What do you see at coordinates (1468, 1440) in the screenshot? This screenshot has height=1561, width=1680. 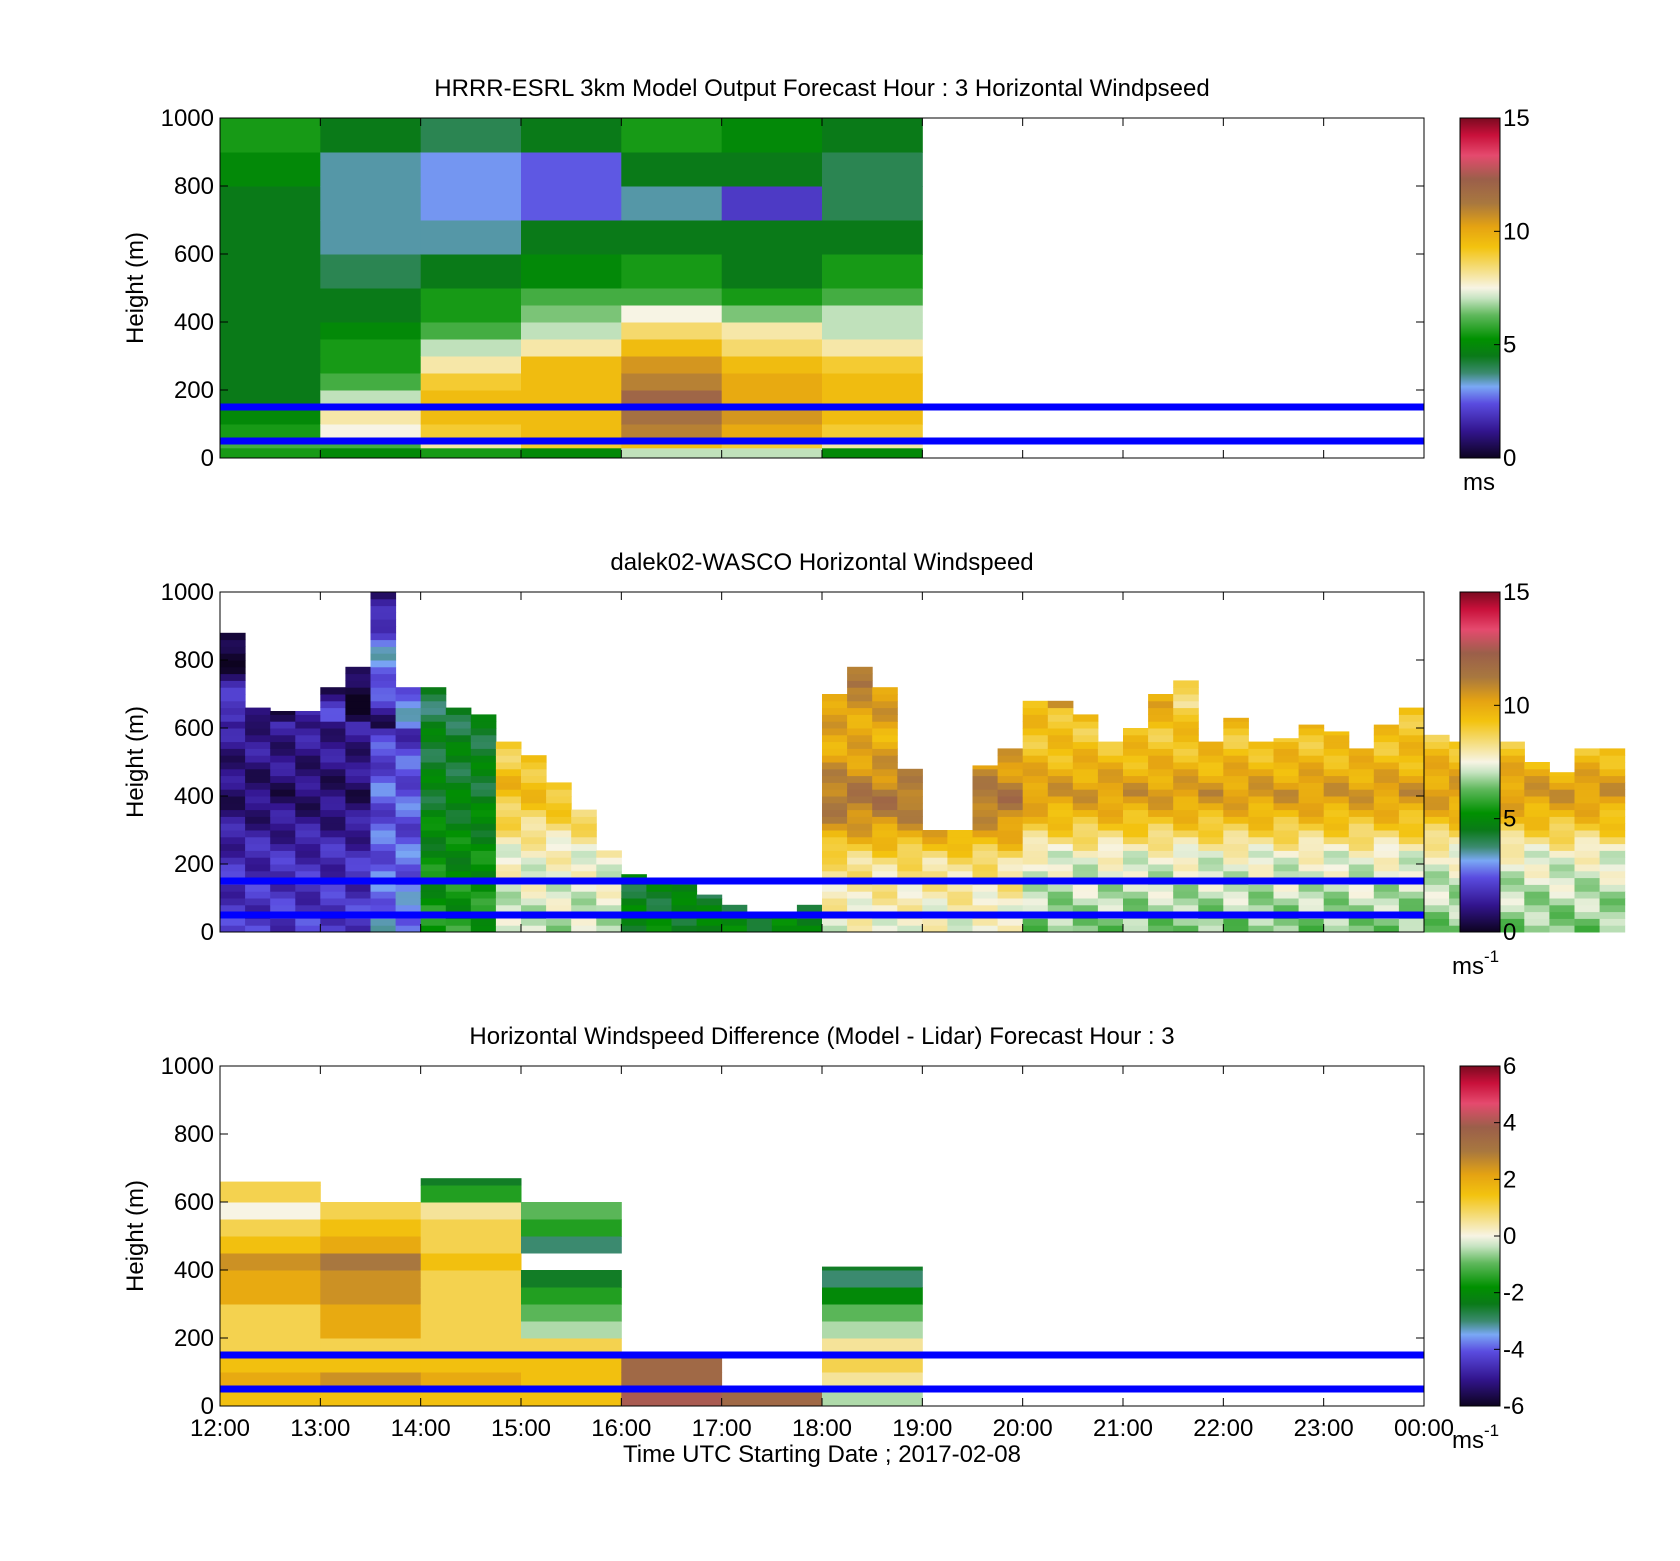 I see `panel-3-colorbar-unit: ms` at bounding box center [1468, 1440].